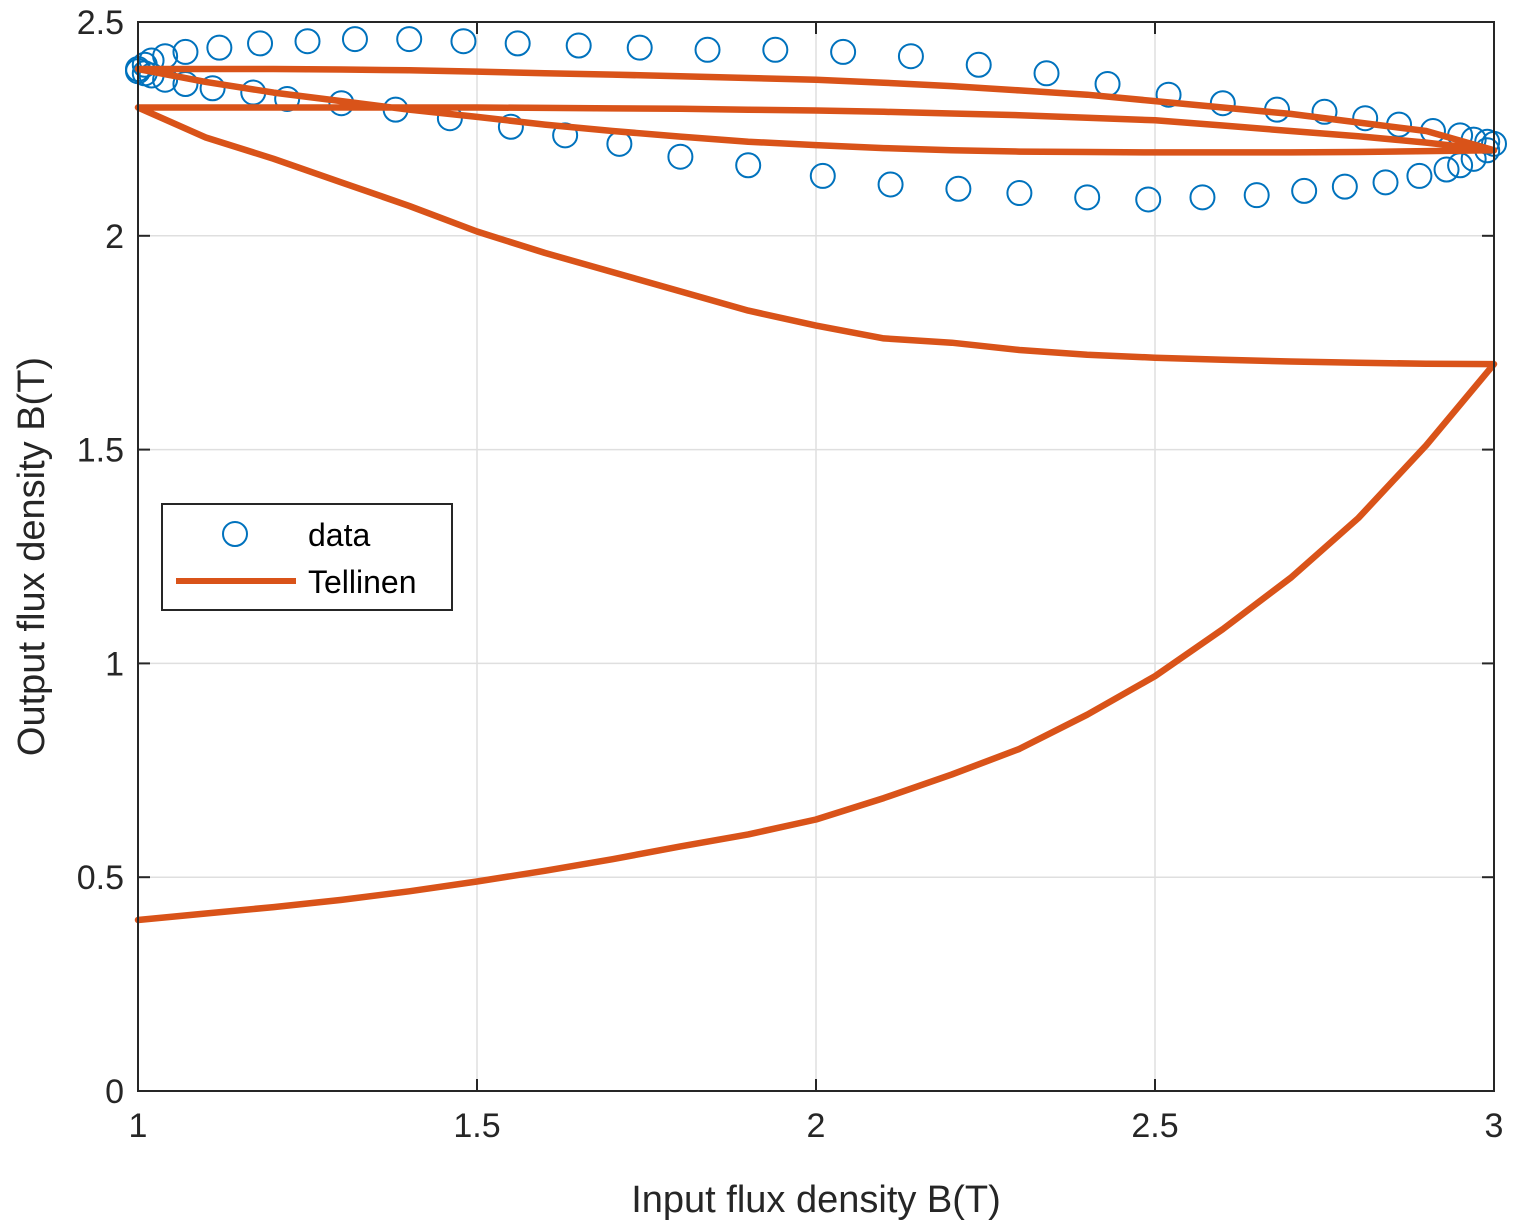  What do you see at coordinates (816, 1200) in the screenshot?
I see `x-axis-label: Input flux density B(T)` at bounding box center [816, 1200].